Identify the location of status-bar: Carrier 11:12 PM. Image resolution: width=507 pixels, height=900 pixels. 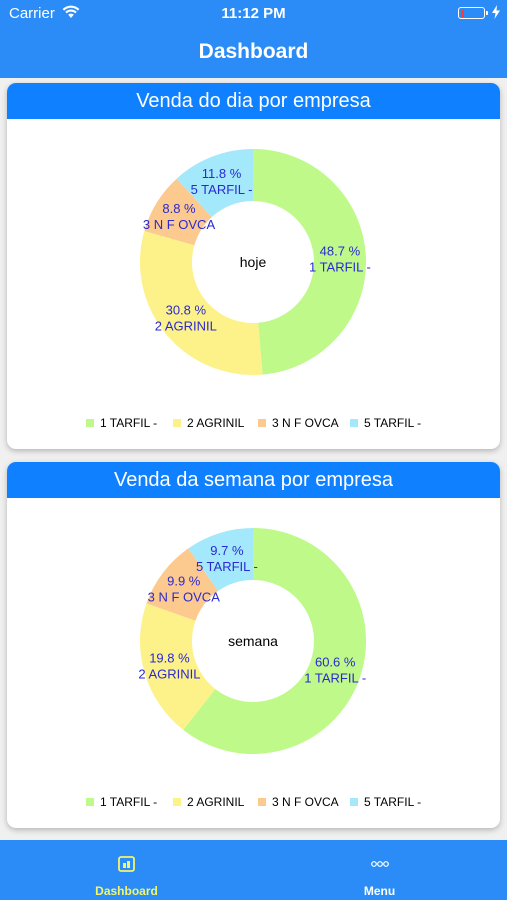
(253, 14).